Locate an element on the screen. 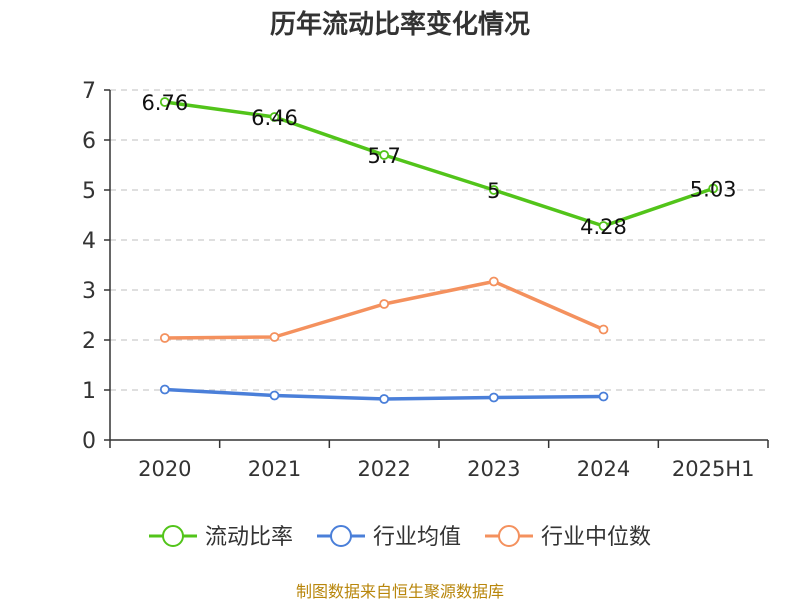 This screenshot has height=600, width=800. x-tick-label: 2025H1 is located at coordinates (713, 469).